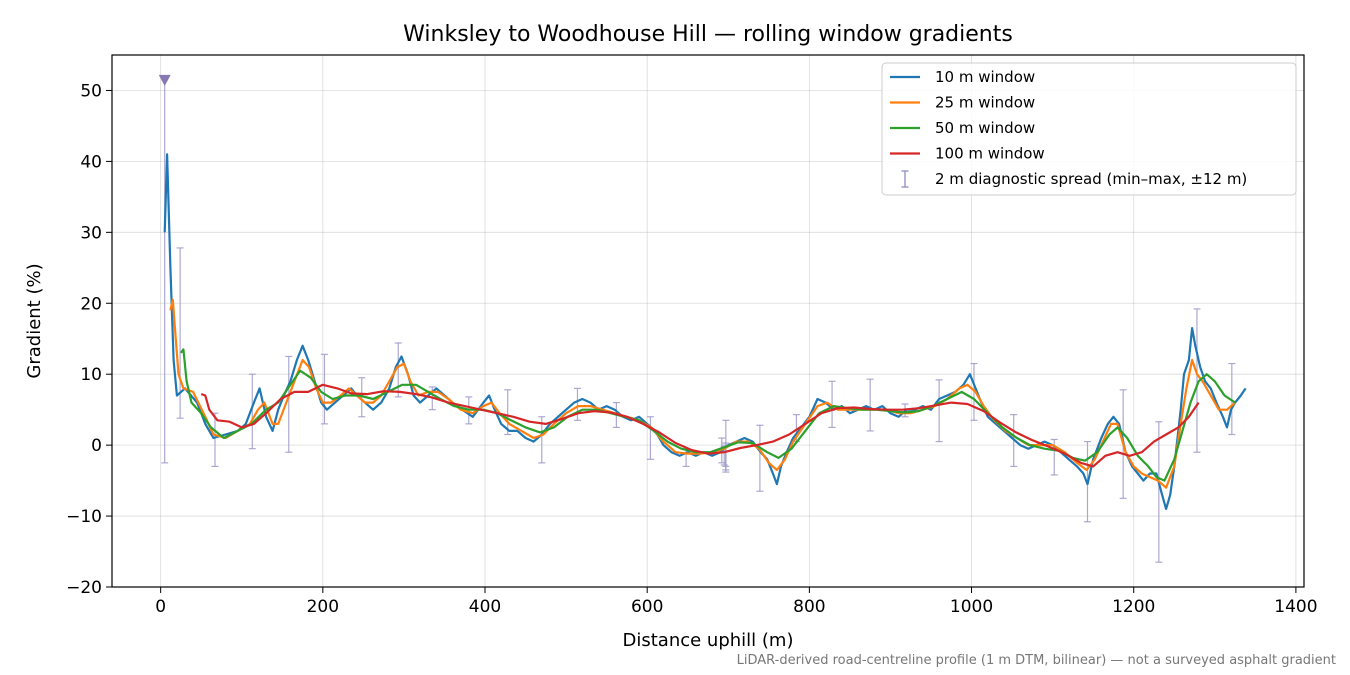 The height and width of the screenshot is (675, 1350). Describe the element at coordinates (971, 607) in the screenshot. I see `x-tick-label: 1000` at that location.